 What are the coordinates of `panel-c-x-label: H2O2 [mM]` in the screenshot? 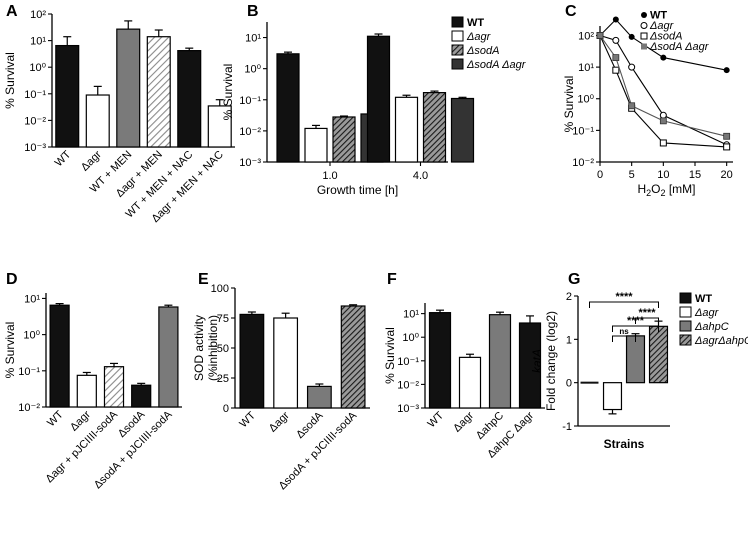 It's located at (666, 190).